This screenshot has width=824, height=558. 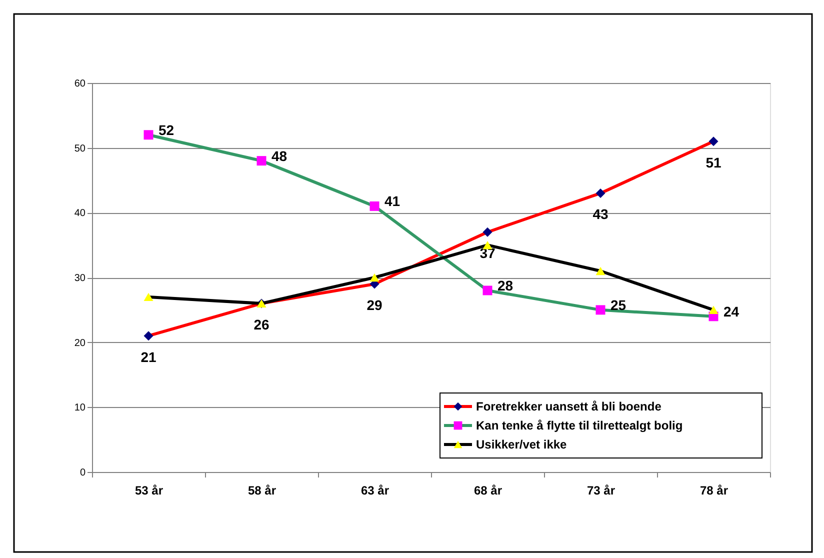 I want to click on y-tick-label: 0, so click(x=83, y=473).